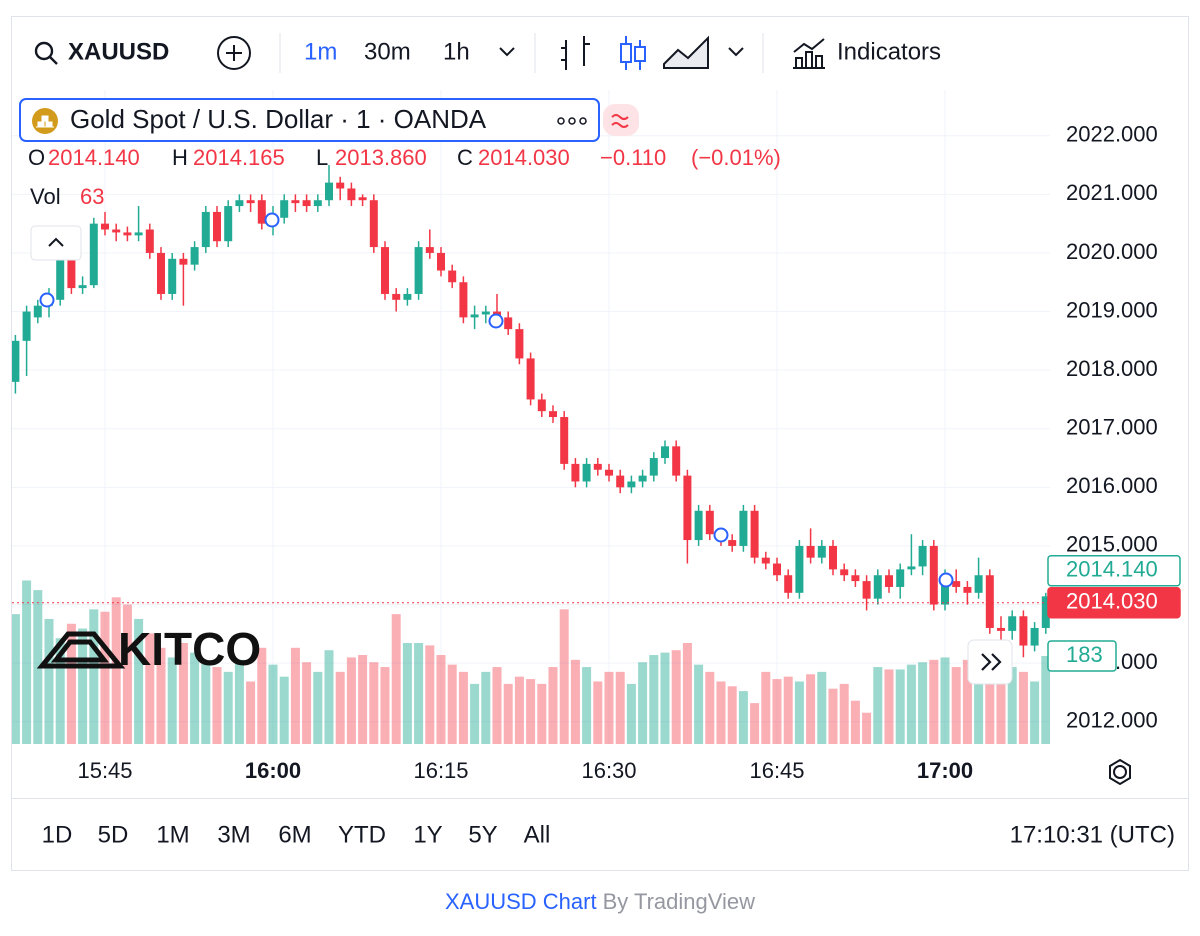 The width and height of the screenshot is (1200, 936). I want to click on interval: 30m, so click(387, 51).